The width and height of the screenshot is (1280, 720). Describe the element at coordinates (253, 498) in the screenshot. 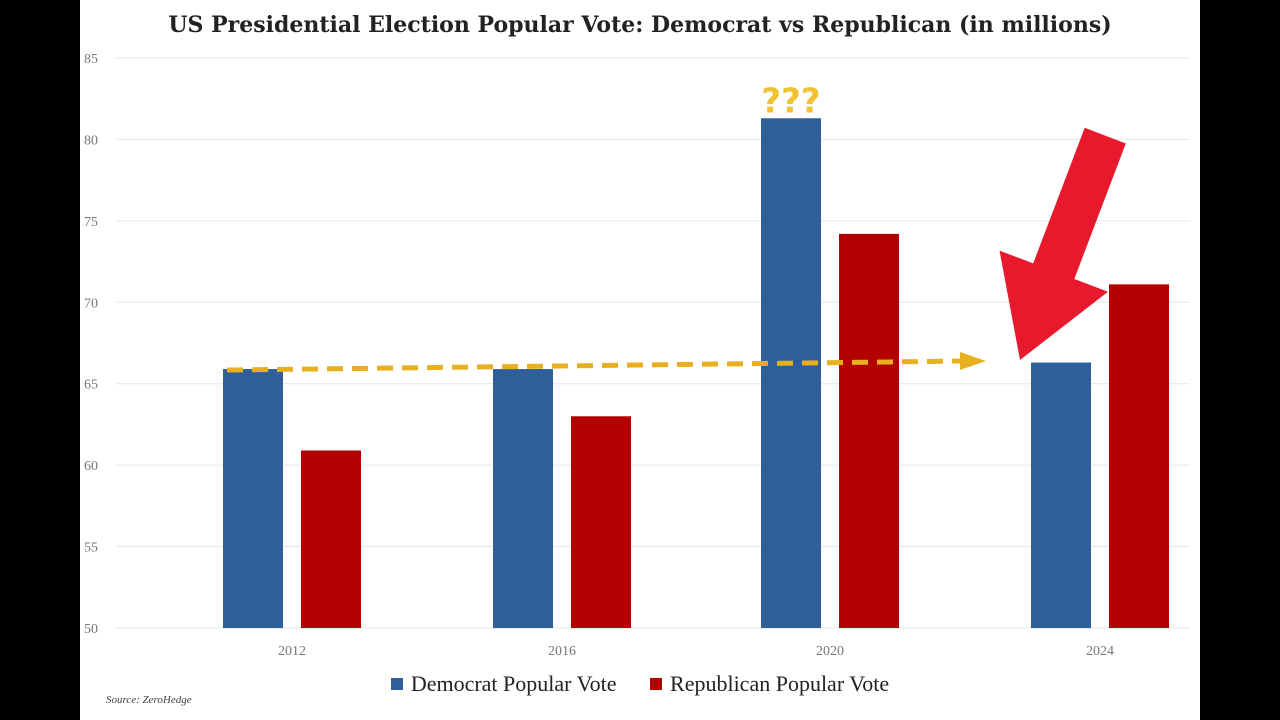

I see `bar-democrat-2012` at that location.